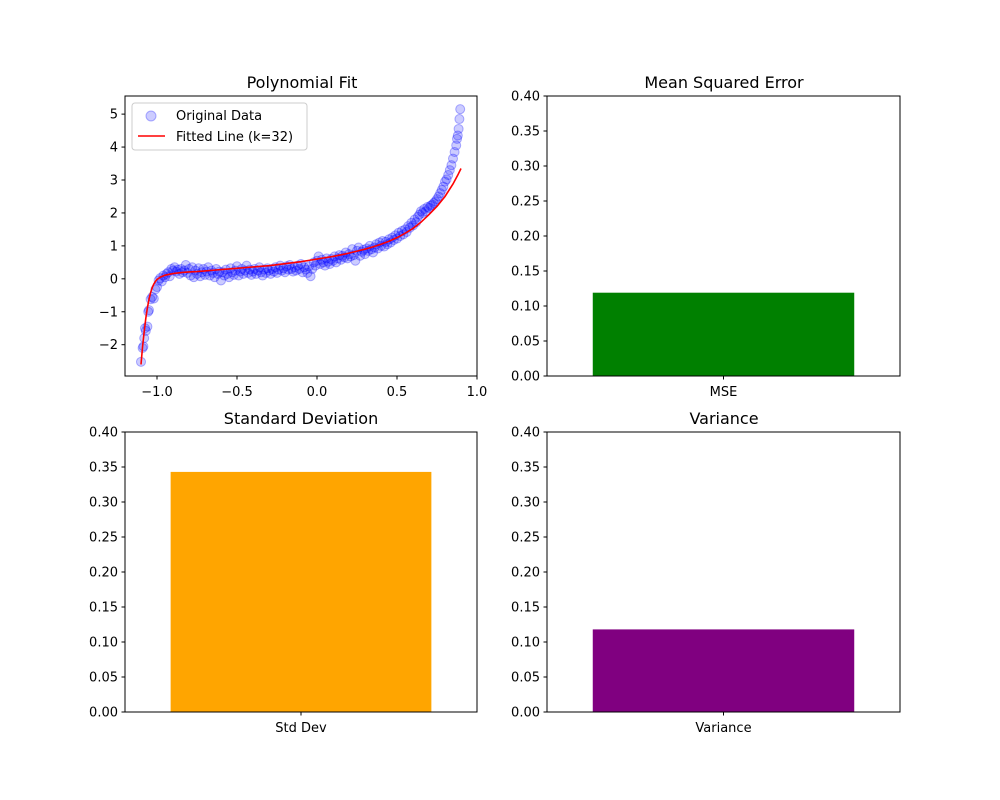 The width and height of the screenshot is (1000, 800). I want to click on bar-std-dev, so click(301, 591).